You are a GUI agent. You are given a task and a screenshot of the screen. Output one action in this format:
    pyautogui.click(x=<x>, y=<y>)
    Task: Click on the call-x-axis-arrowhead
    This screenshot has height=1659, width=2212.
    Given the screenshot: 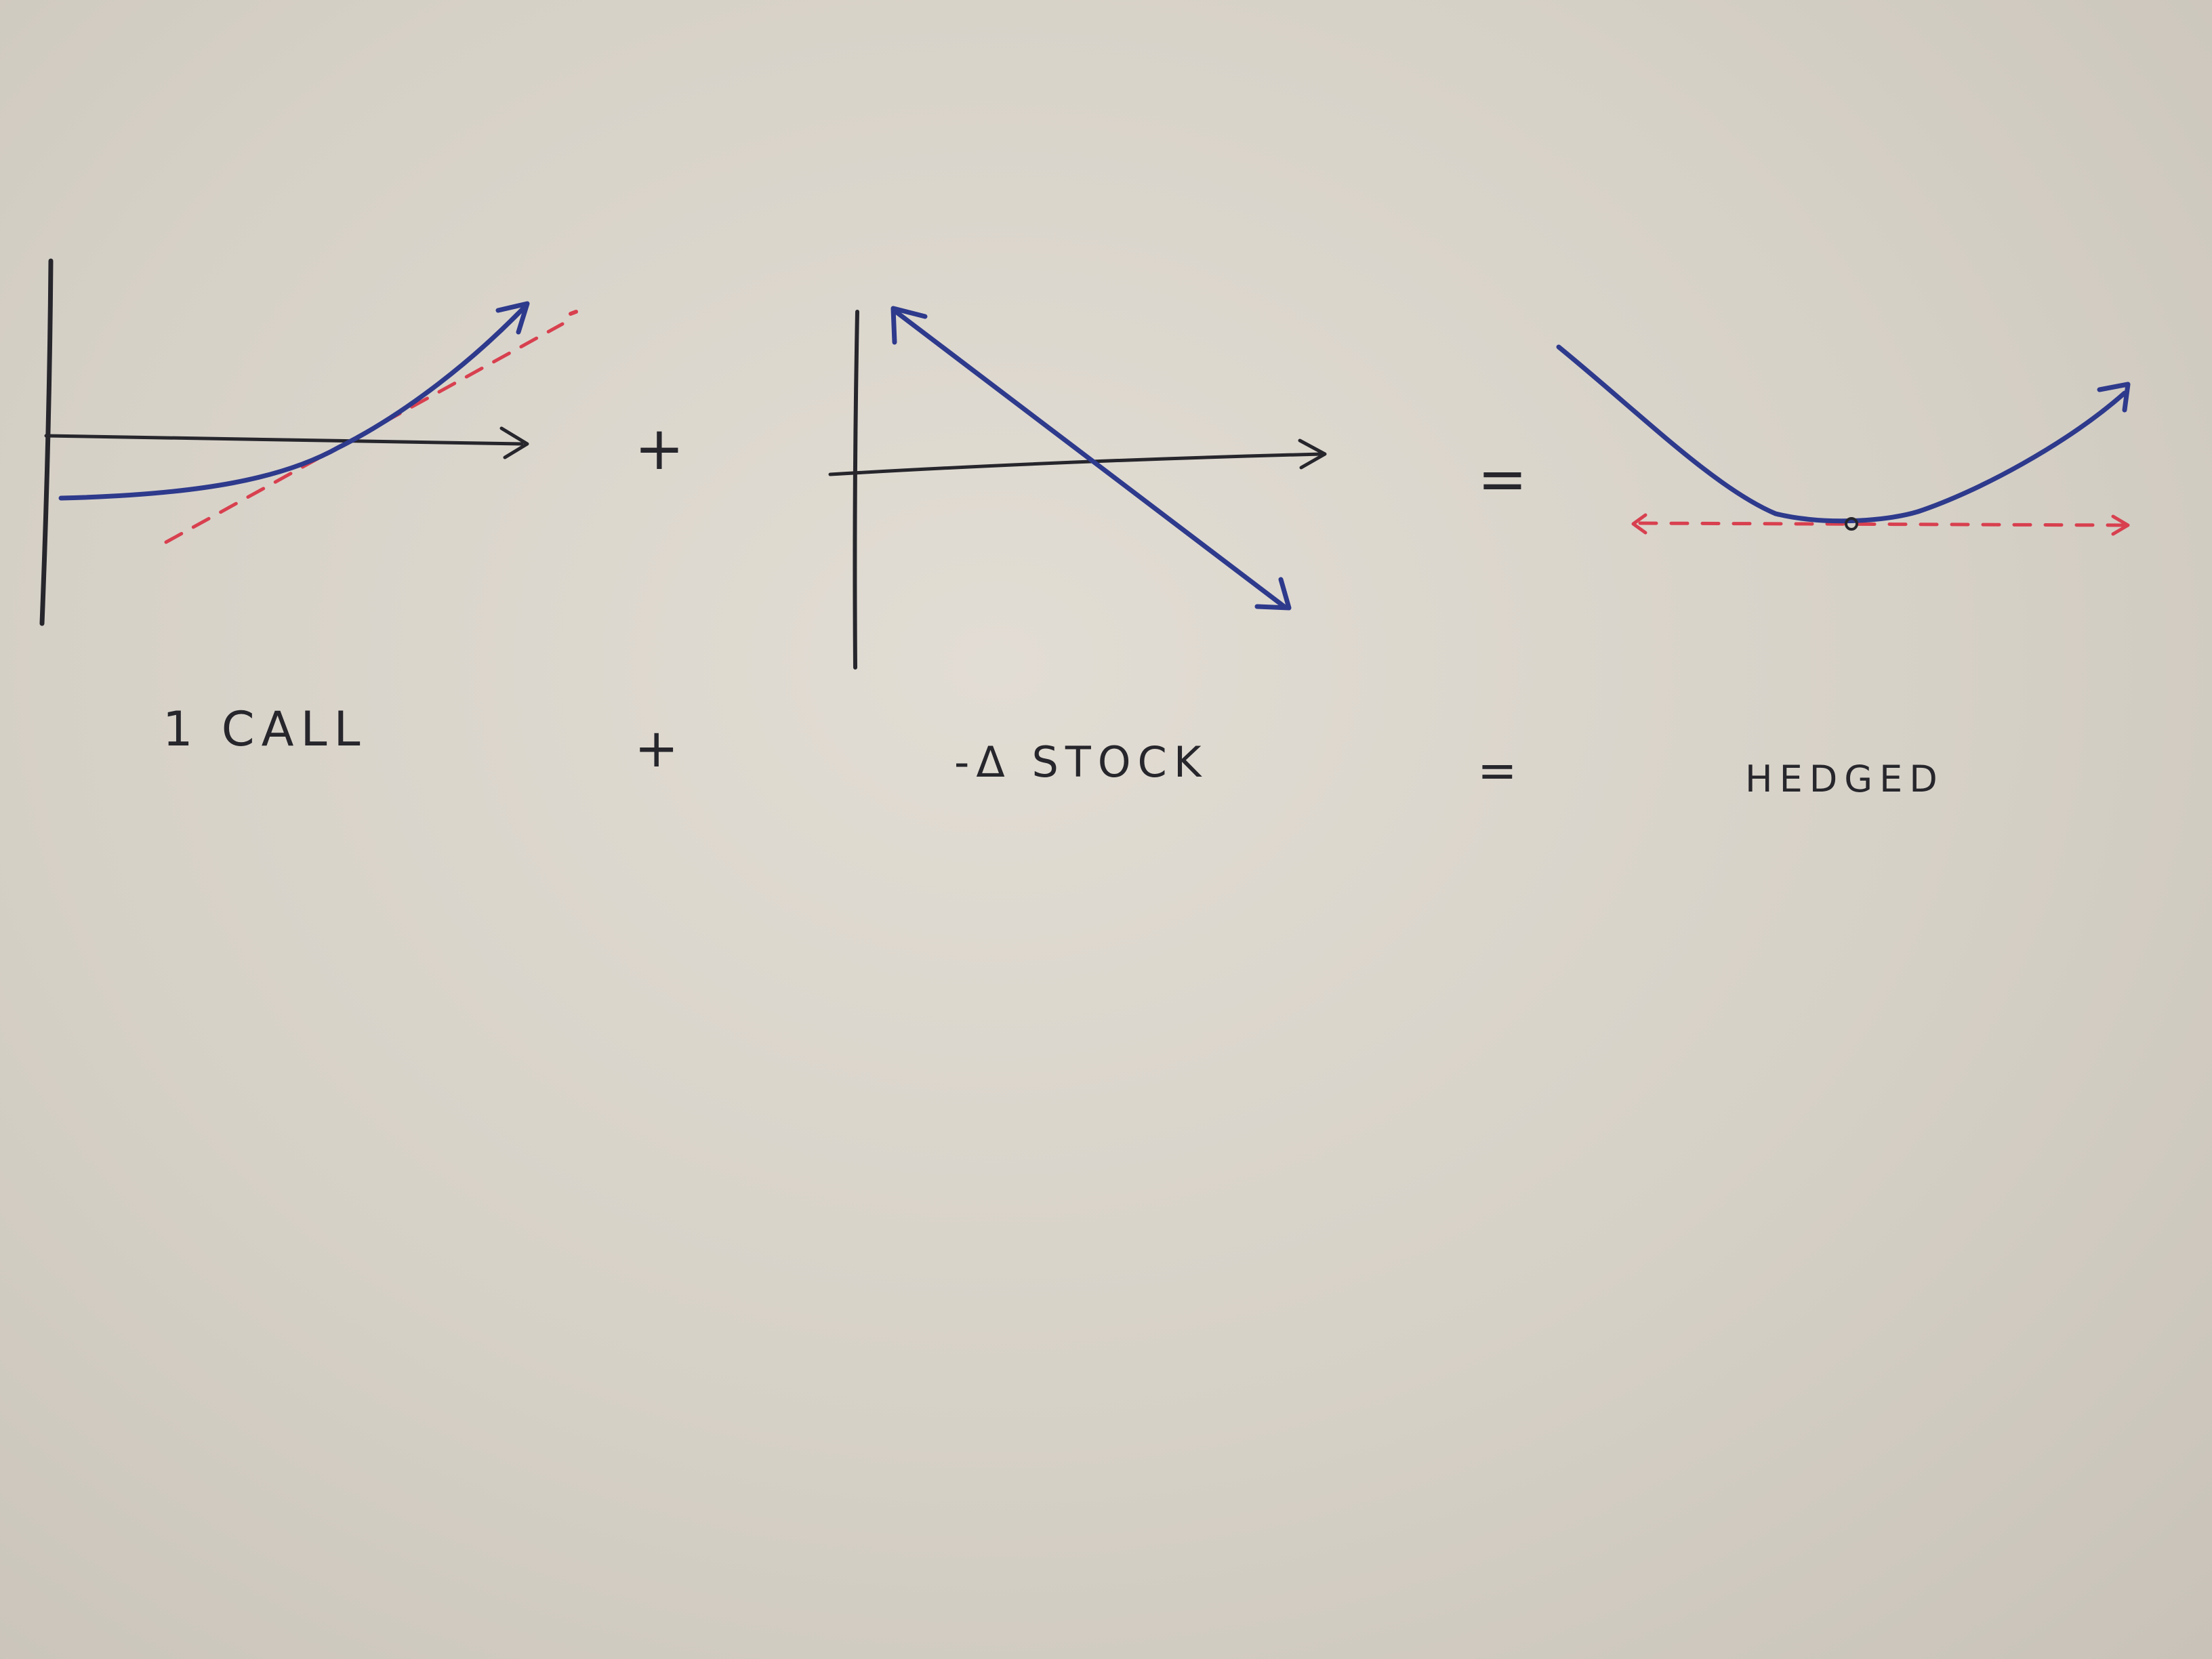 What is the action you would take?
    pyautogui.click(x=514, y=442)
    